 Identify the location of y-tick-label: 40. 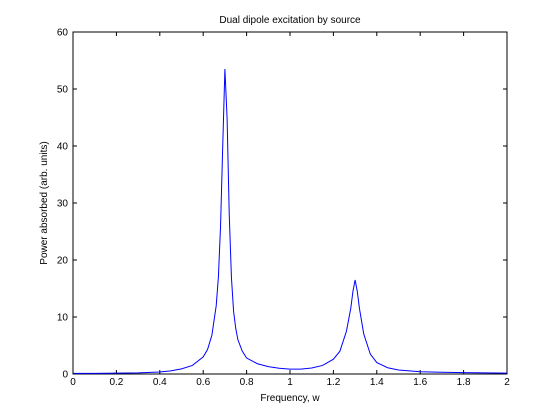
(63, 147).